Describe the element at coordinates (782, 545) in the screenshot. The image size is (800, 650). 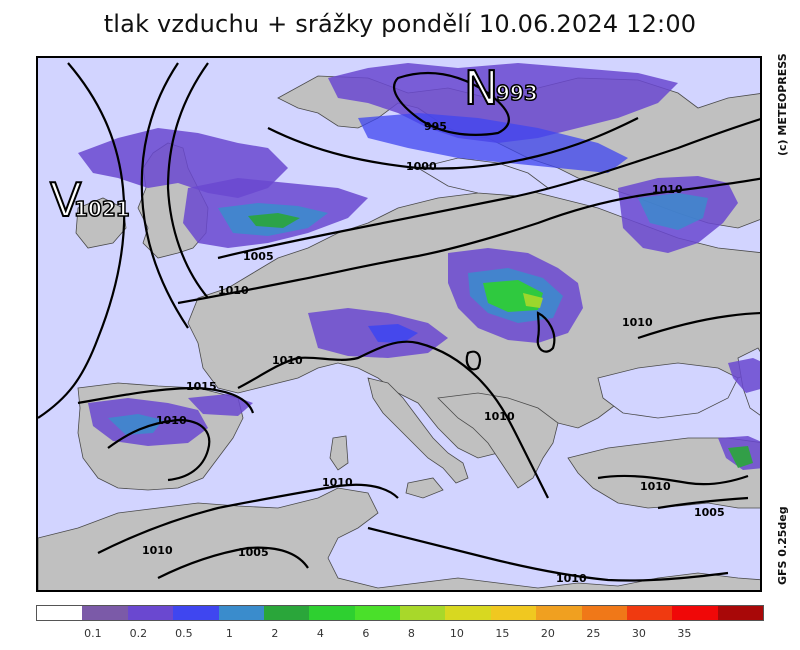
I see `credit-gfs: GFS 0.25deg` at that location.